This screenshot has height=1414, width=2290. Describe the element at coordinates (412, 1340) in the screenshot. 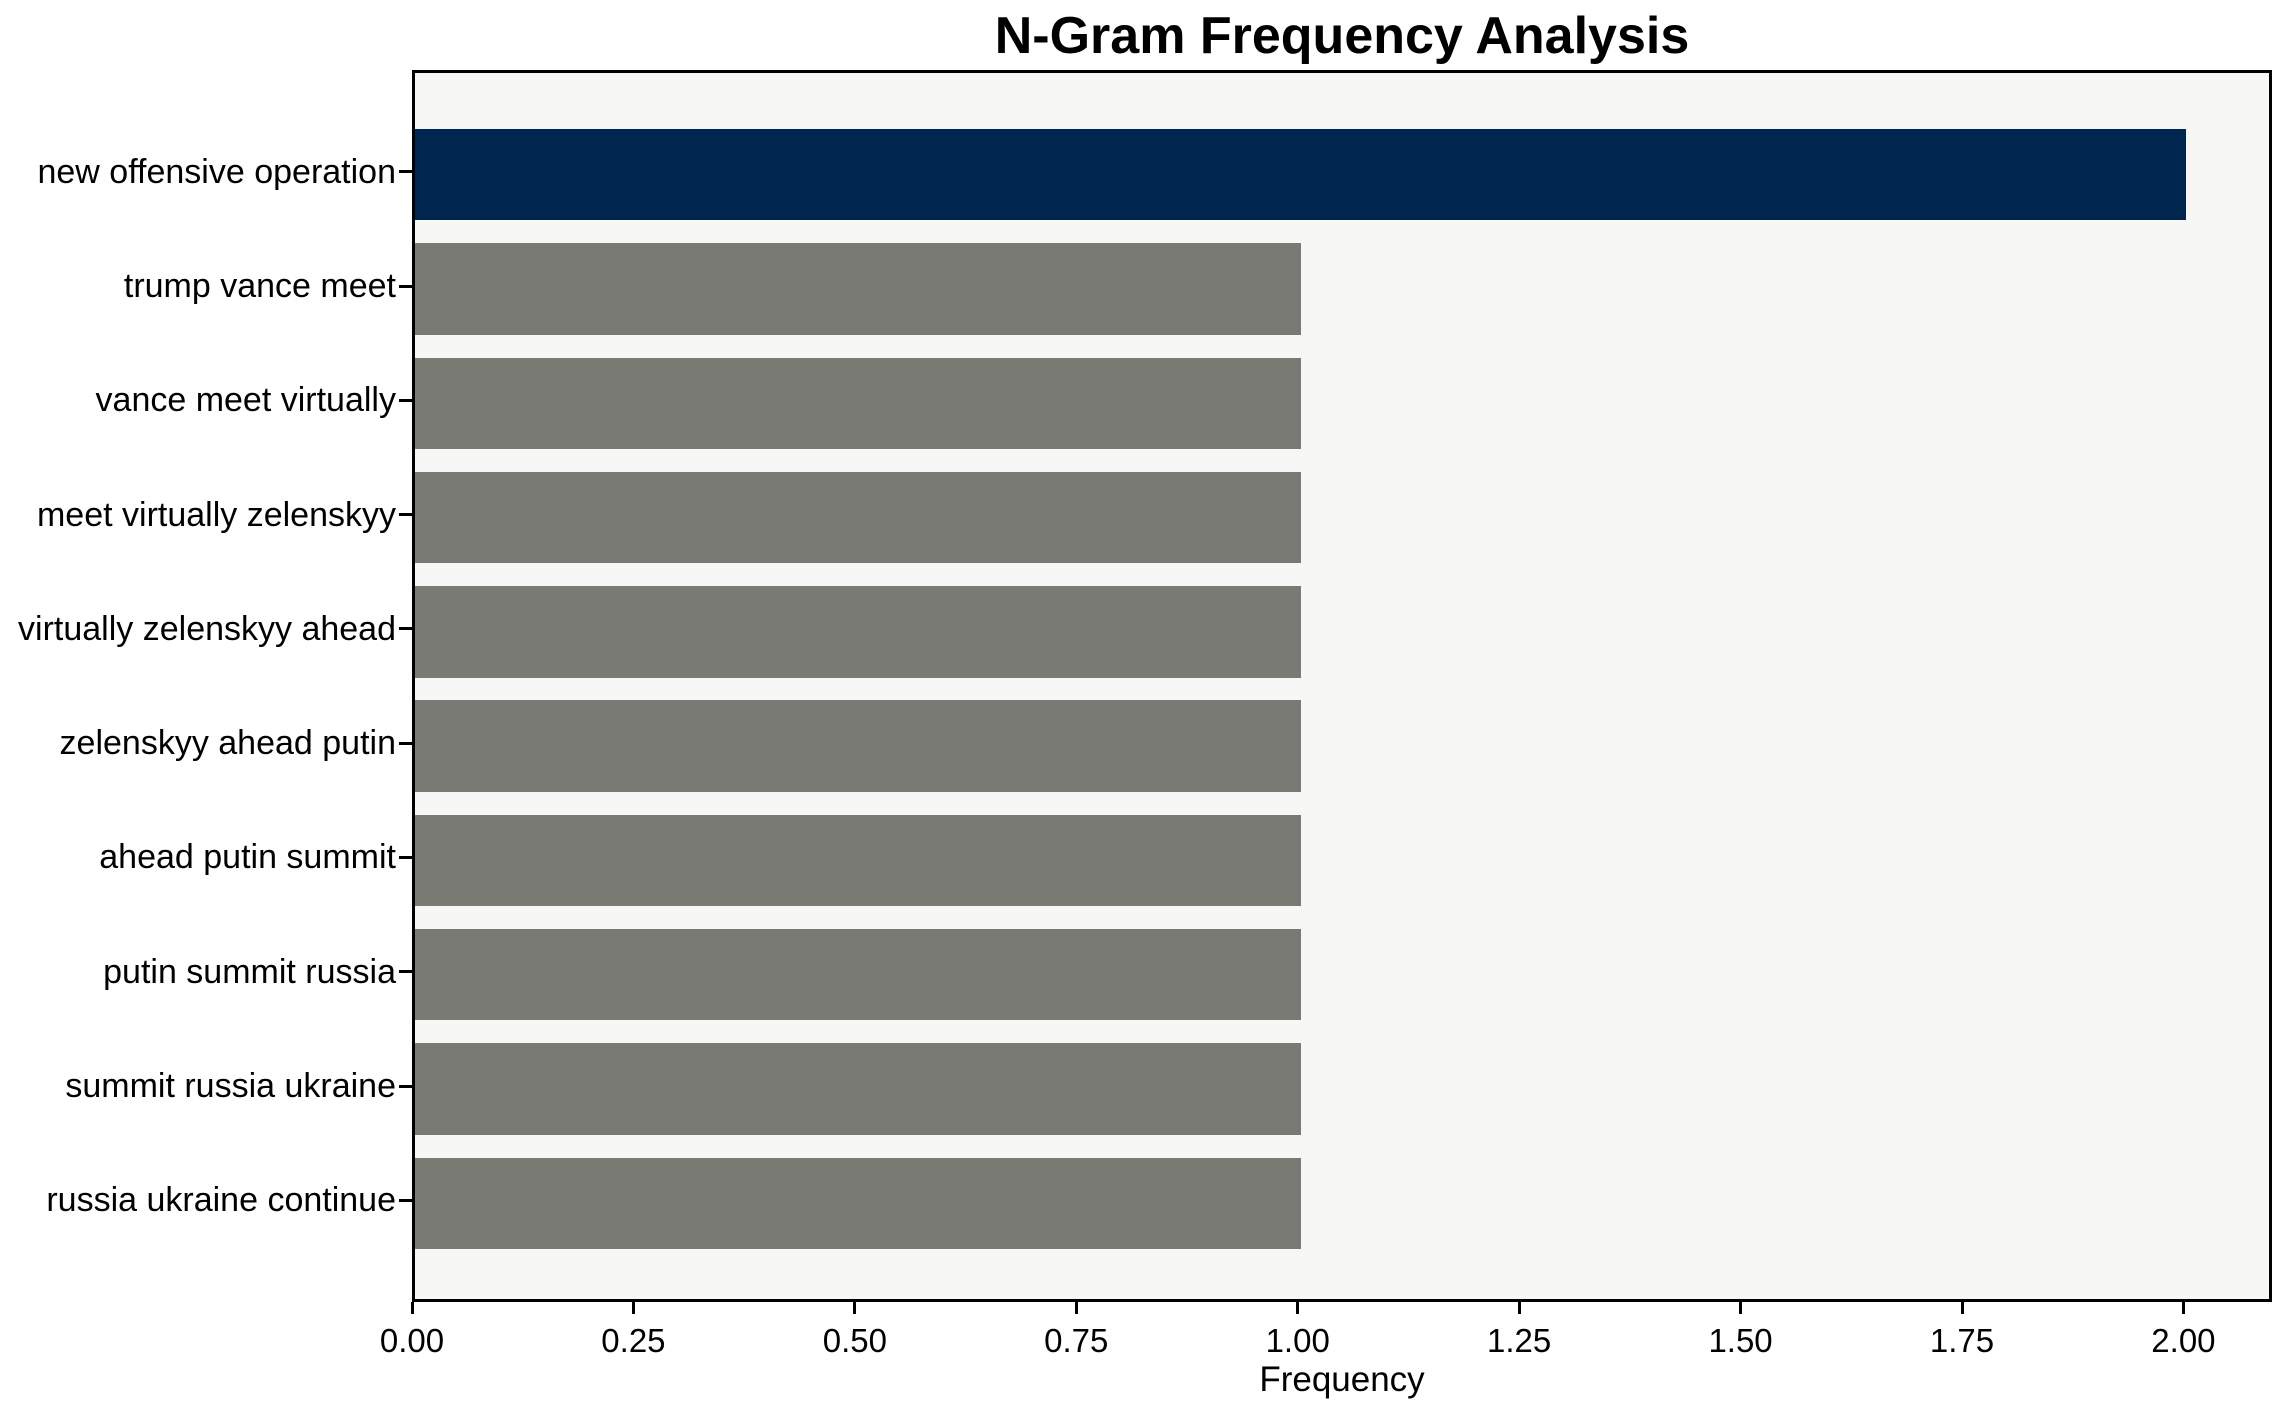

I see `x-tick-label-0: 0.00` at that location.